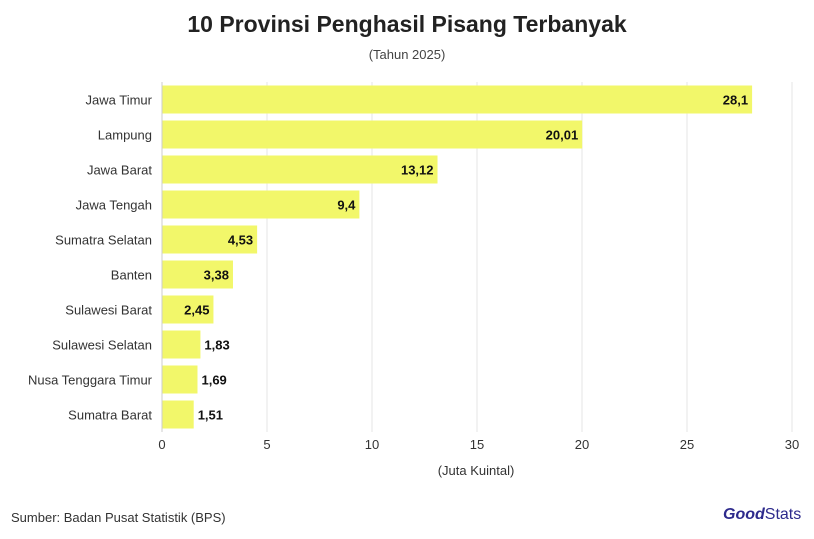  I want to click on category-label: Banten, so click(131, 275).